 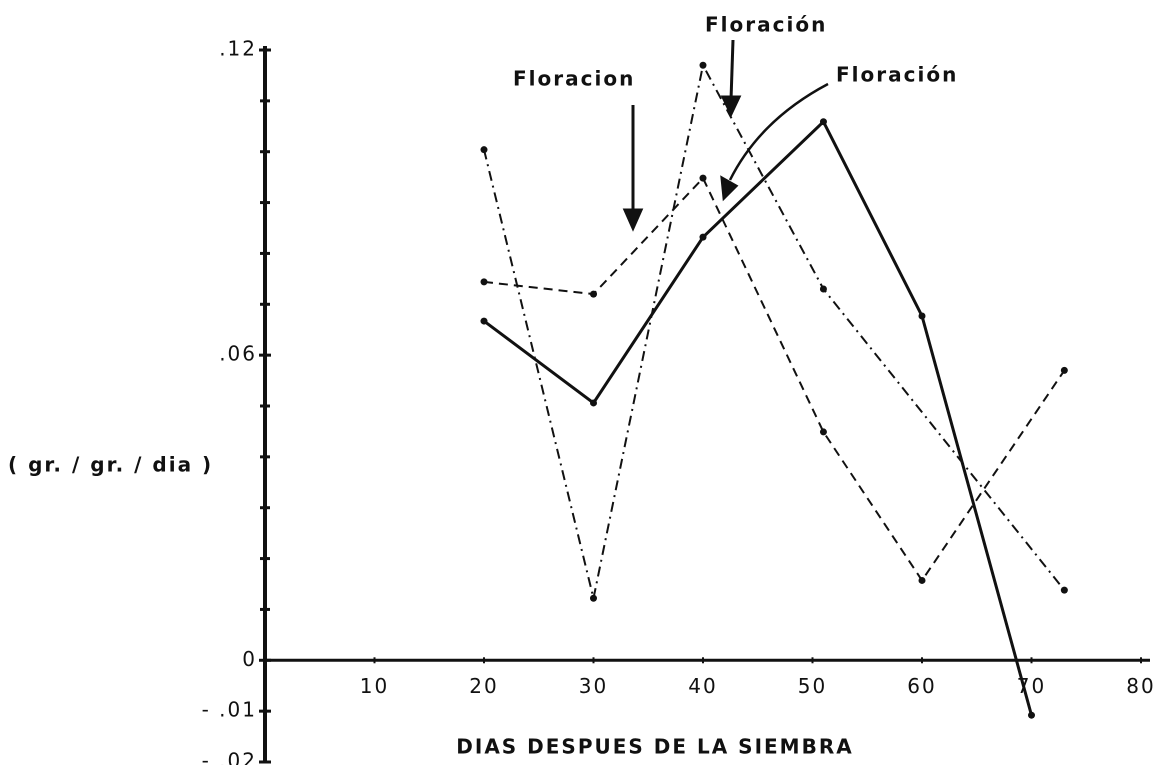 What do you see at coordinates (229, 710) in the screenshot?
I see `y-tick-label: - .01` at bounding box center [229, 710].